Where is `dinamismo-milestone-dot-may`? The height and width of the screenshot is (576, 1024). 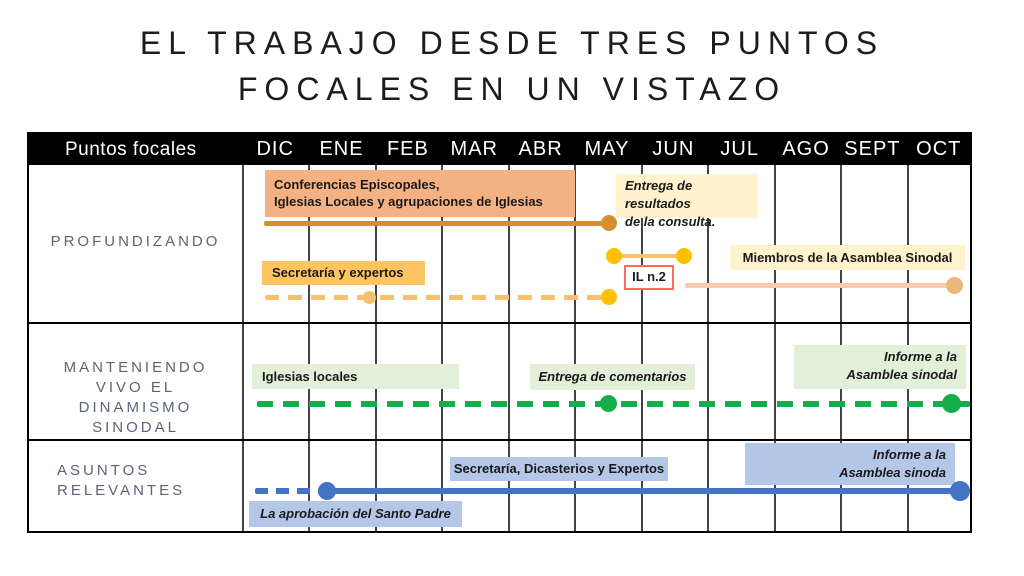
dinamismo-milestone-dot-may is located at coordinates (608, 403).